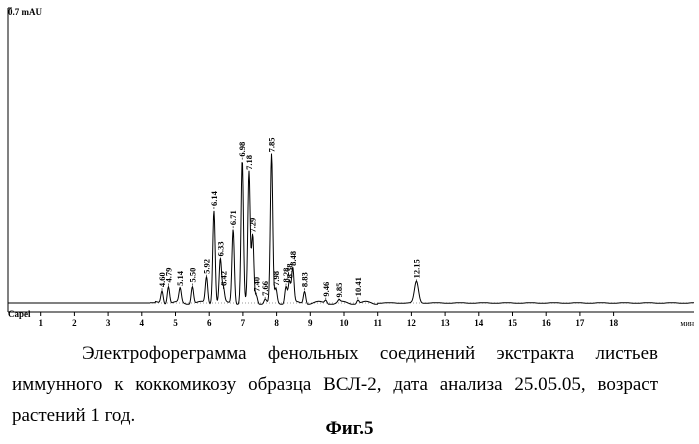  Describe the element at coordinates (256, 284) in the screenshot. I see `peak-label: 7.40` at that location.